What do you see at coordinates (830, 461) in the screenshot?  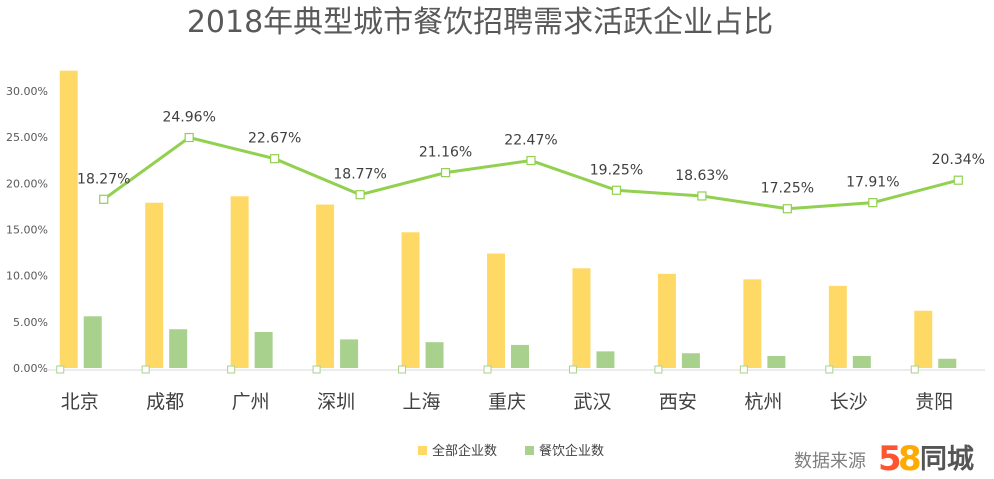 I see `source-label: 数据来源` at bounding box center [830, 461].